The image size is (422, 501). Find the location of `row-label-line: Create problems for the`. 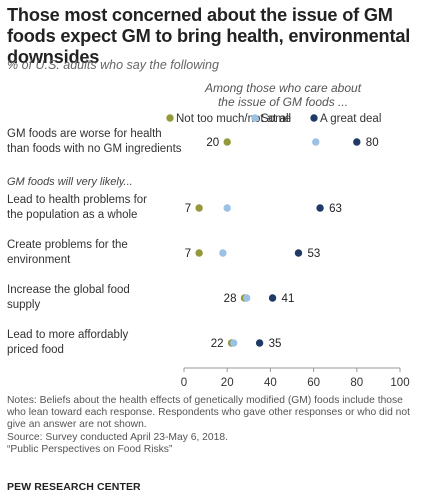

row-label-line: Create problems for the is located at coordinates (67, 245).